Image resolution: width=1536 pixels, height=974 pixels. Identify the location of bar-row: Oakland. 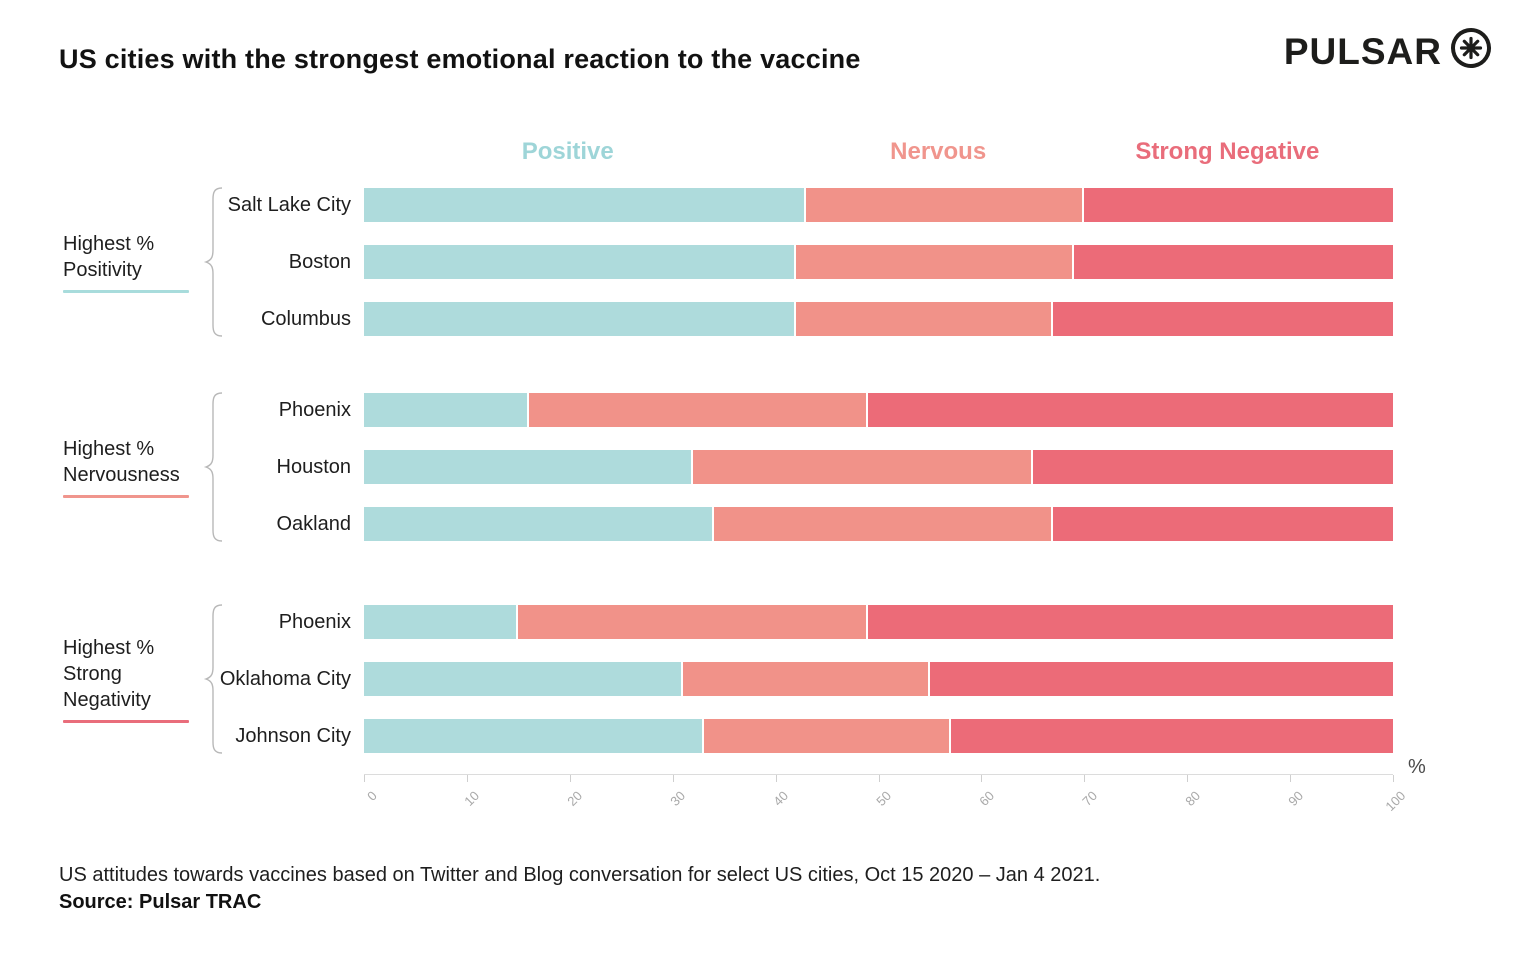
(768, 524).